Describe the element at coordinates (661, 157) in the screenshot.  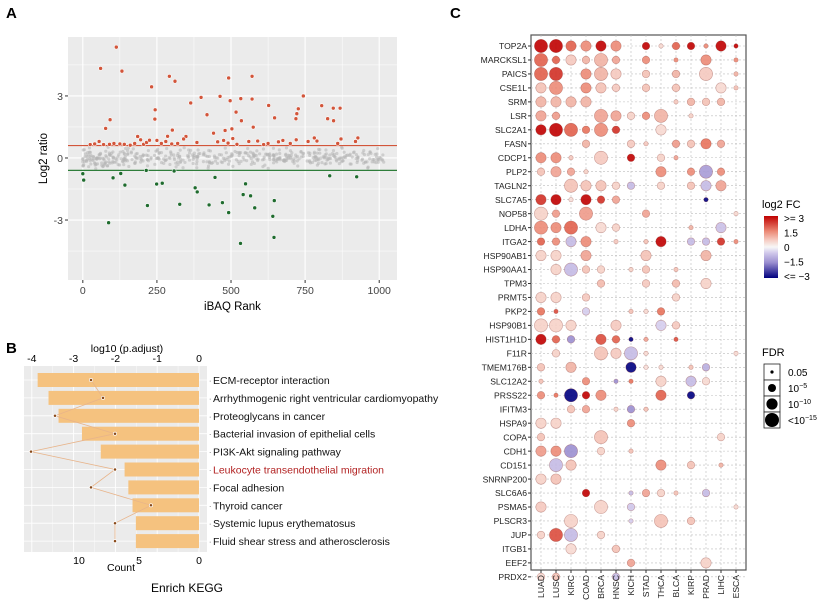
I see `fc-dot-cdcp1-thca` at that location.